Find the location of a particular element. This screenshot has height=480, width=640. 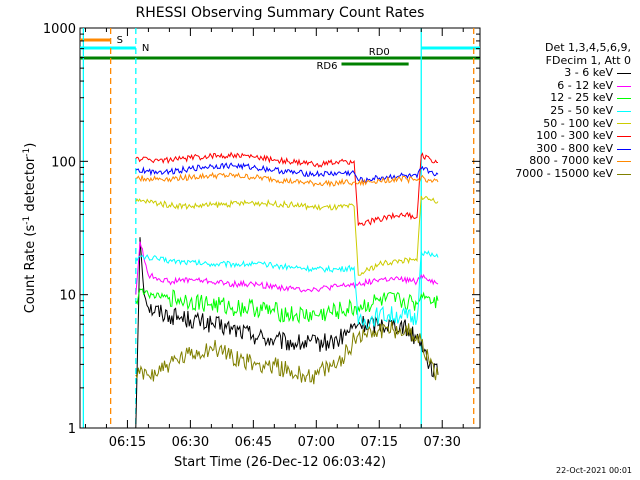

legend-entry: 7000 - 15000 keV is located at coordinates (558, 173).